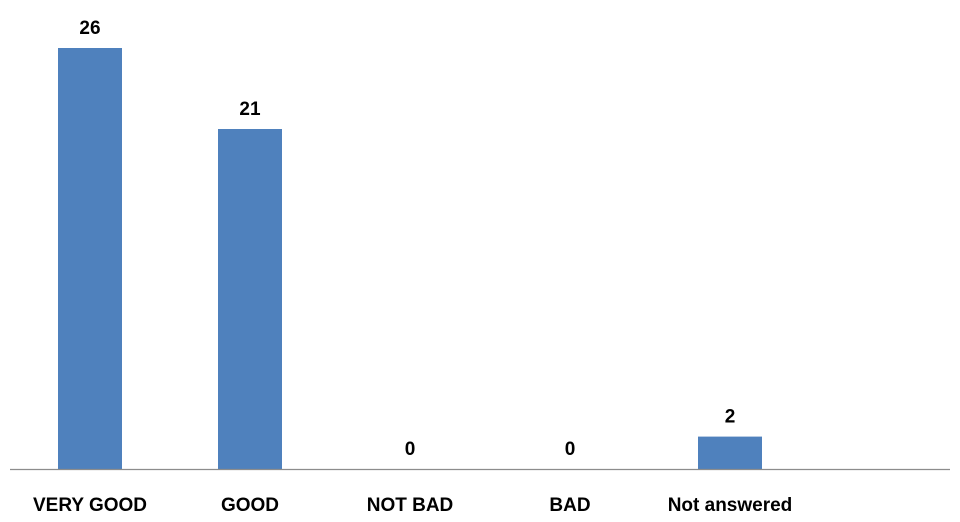 This screenshot has width=960, height=522. Describe the element at coordinates (410, 449) in the screenshot. I see `value-label-not-bad: 0` at that location.